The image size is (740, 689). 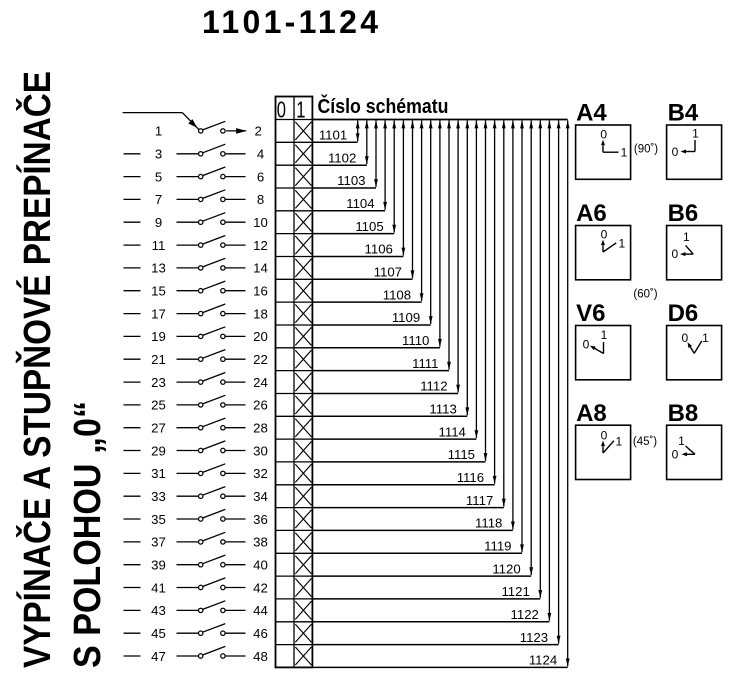 I want to click on svg-text: 1109, so click(x=406, y=317).